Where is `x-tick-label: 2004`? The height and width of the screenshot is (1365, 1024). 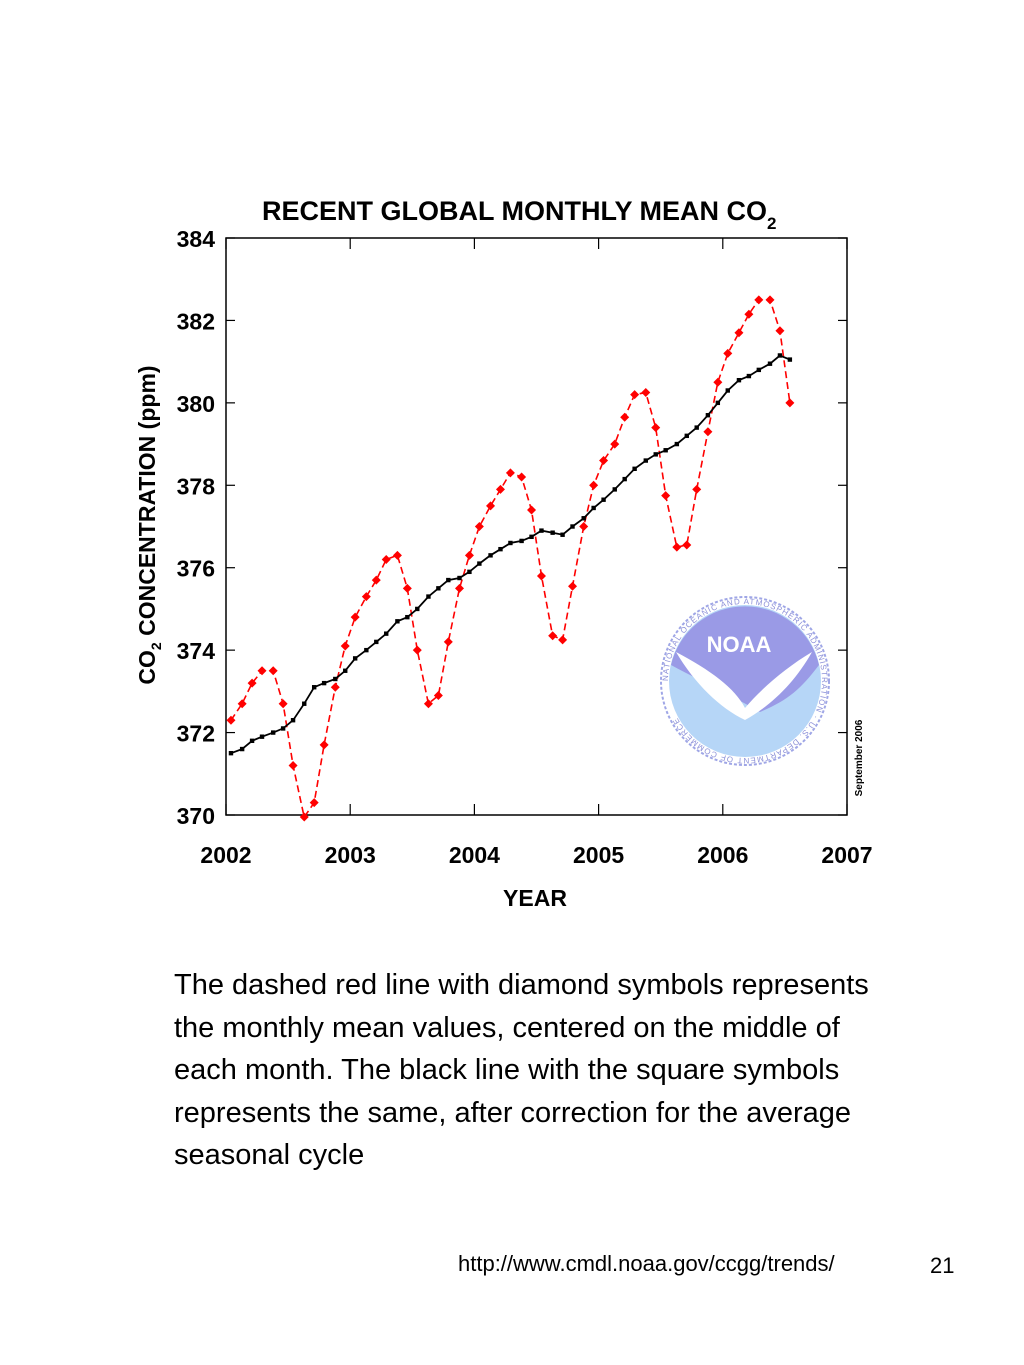 x-tick-label: 2004 is located at coordinates (474, 855).